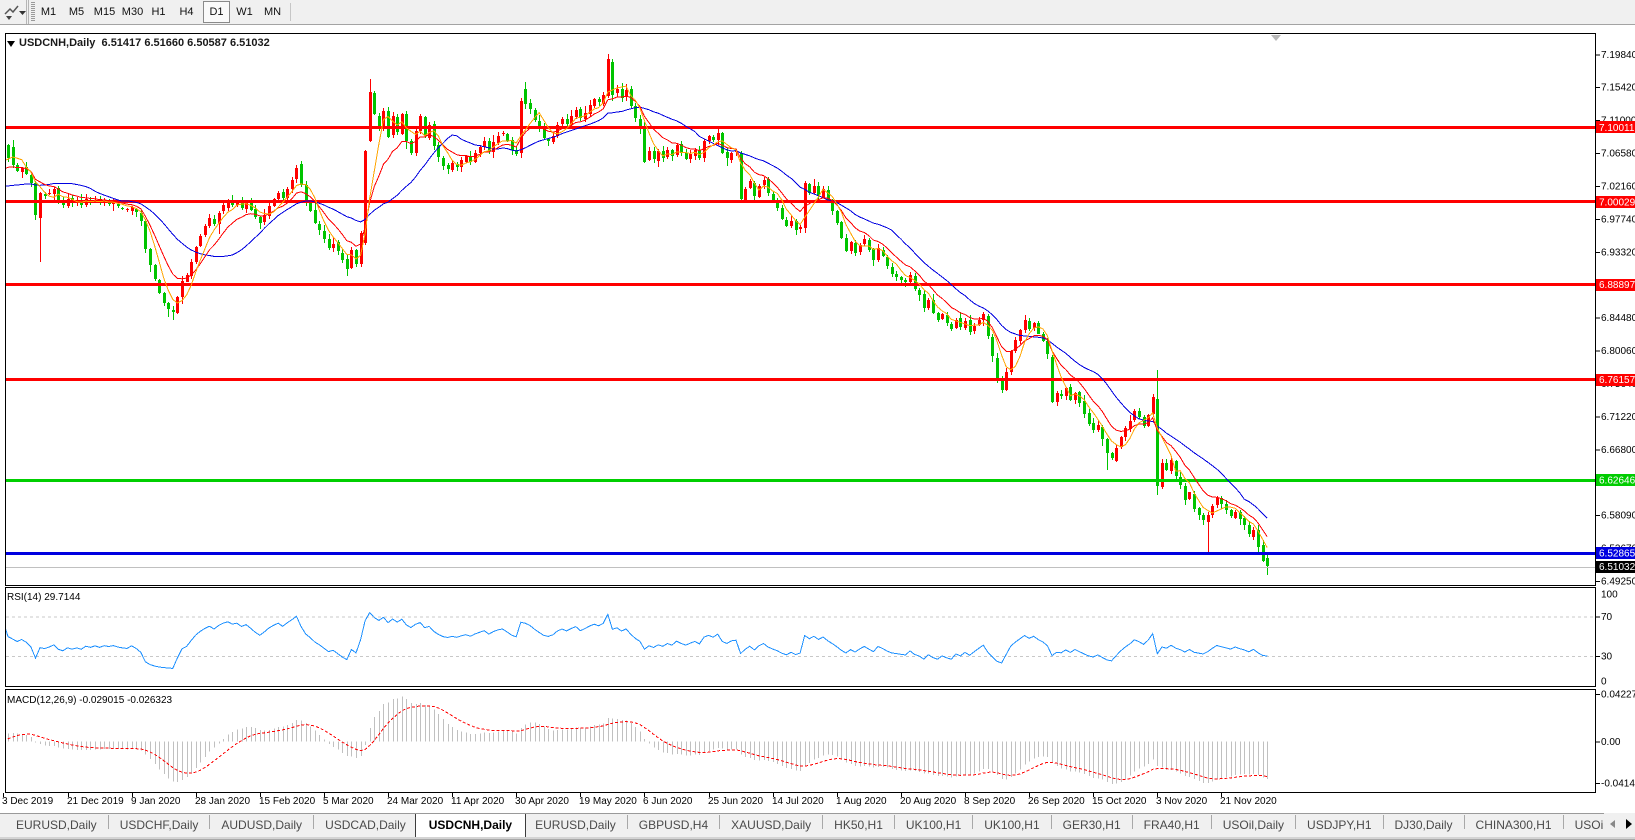 This screenshot has width=1635, height=840. Describe the element at coordinates (222, 801) in the screenshot. I see `svg-text: 28 Jan 2020` at that location.